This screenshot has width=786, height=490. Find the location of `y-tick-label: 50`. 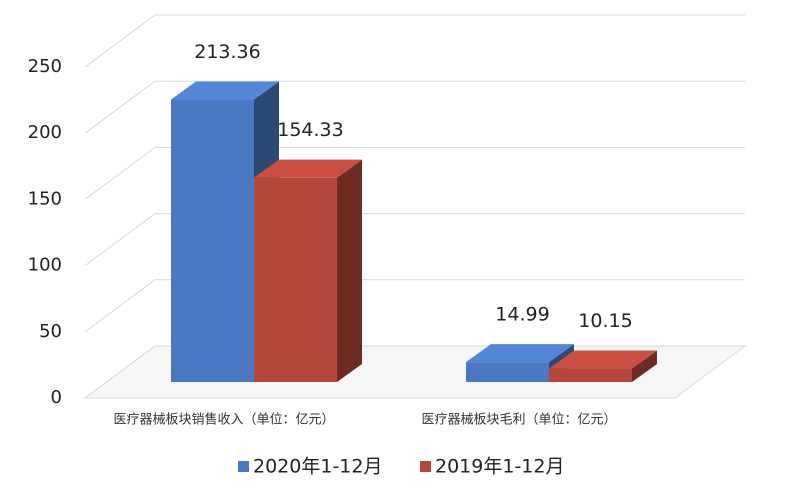

y-tick-label: 50 is located at coordinates (50, 331).